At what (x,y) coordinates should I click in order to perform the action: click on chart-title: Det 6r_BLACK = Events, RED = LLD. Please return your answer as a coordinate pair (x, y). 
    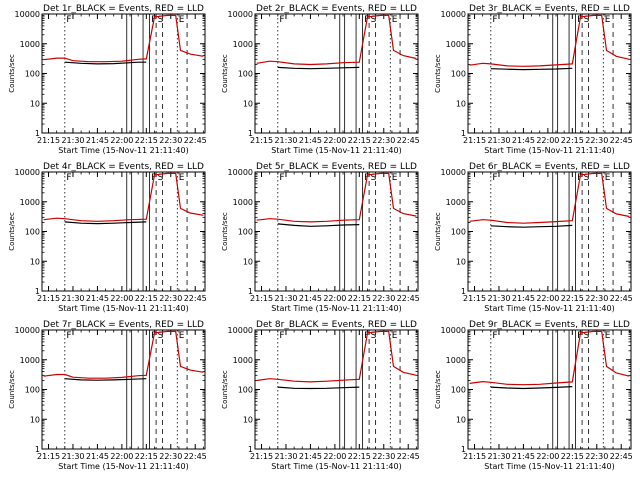
    Looking at the image, I should click on (549, 167).